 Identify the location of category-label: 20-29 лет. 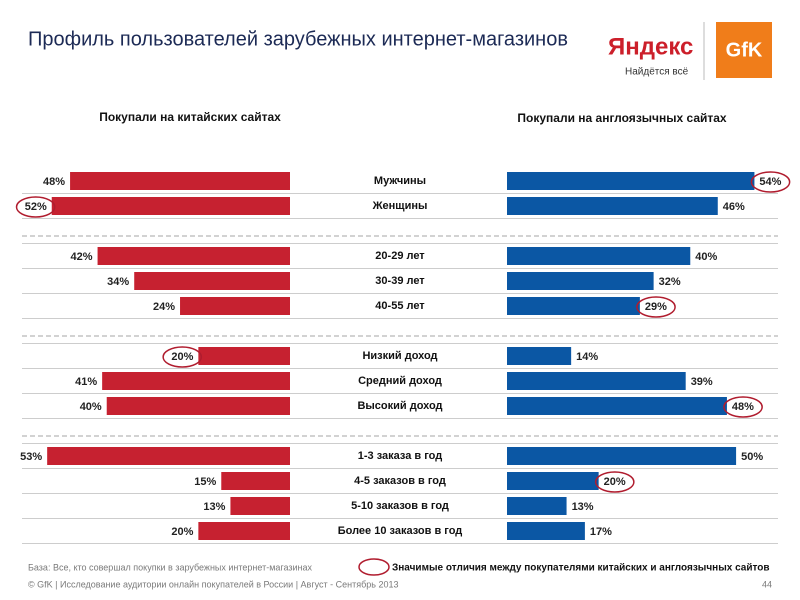
(400, 256).